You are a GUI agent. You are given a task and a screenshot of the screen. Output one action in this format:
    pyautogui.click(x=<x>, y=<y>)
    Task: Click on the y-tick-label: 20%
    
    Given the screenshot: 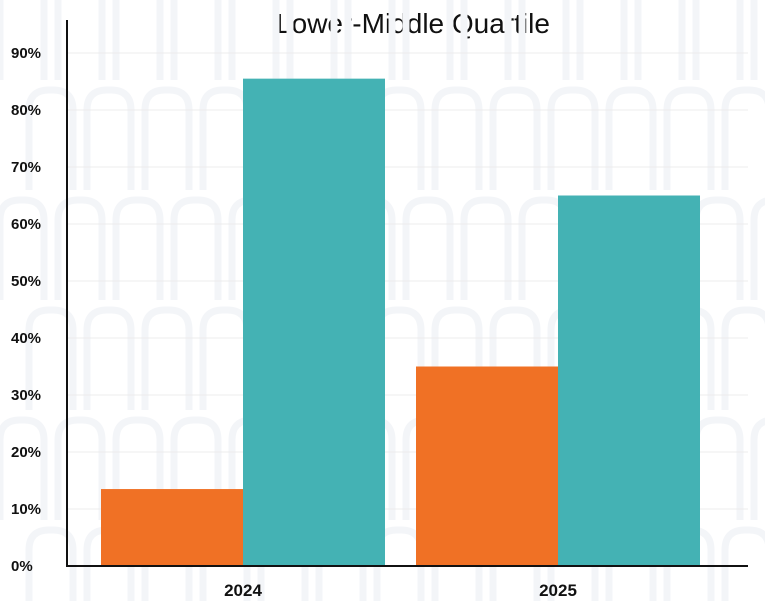 What is the action you would take?
    pyautogui.click(x=26, y=452)
    